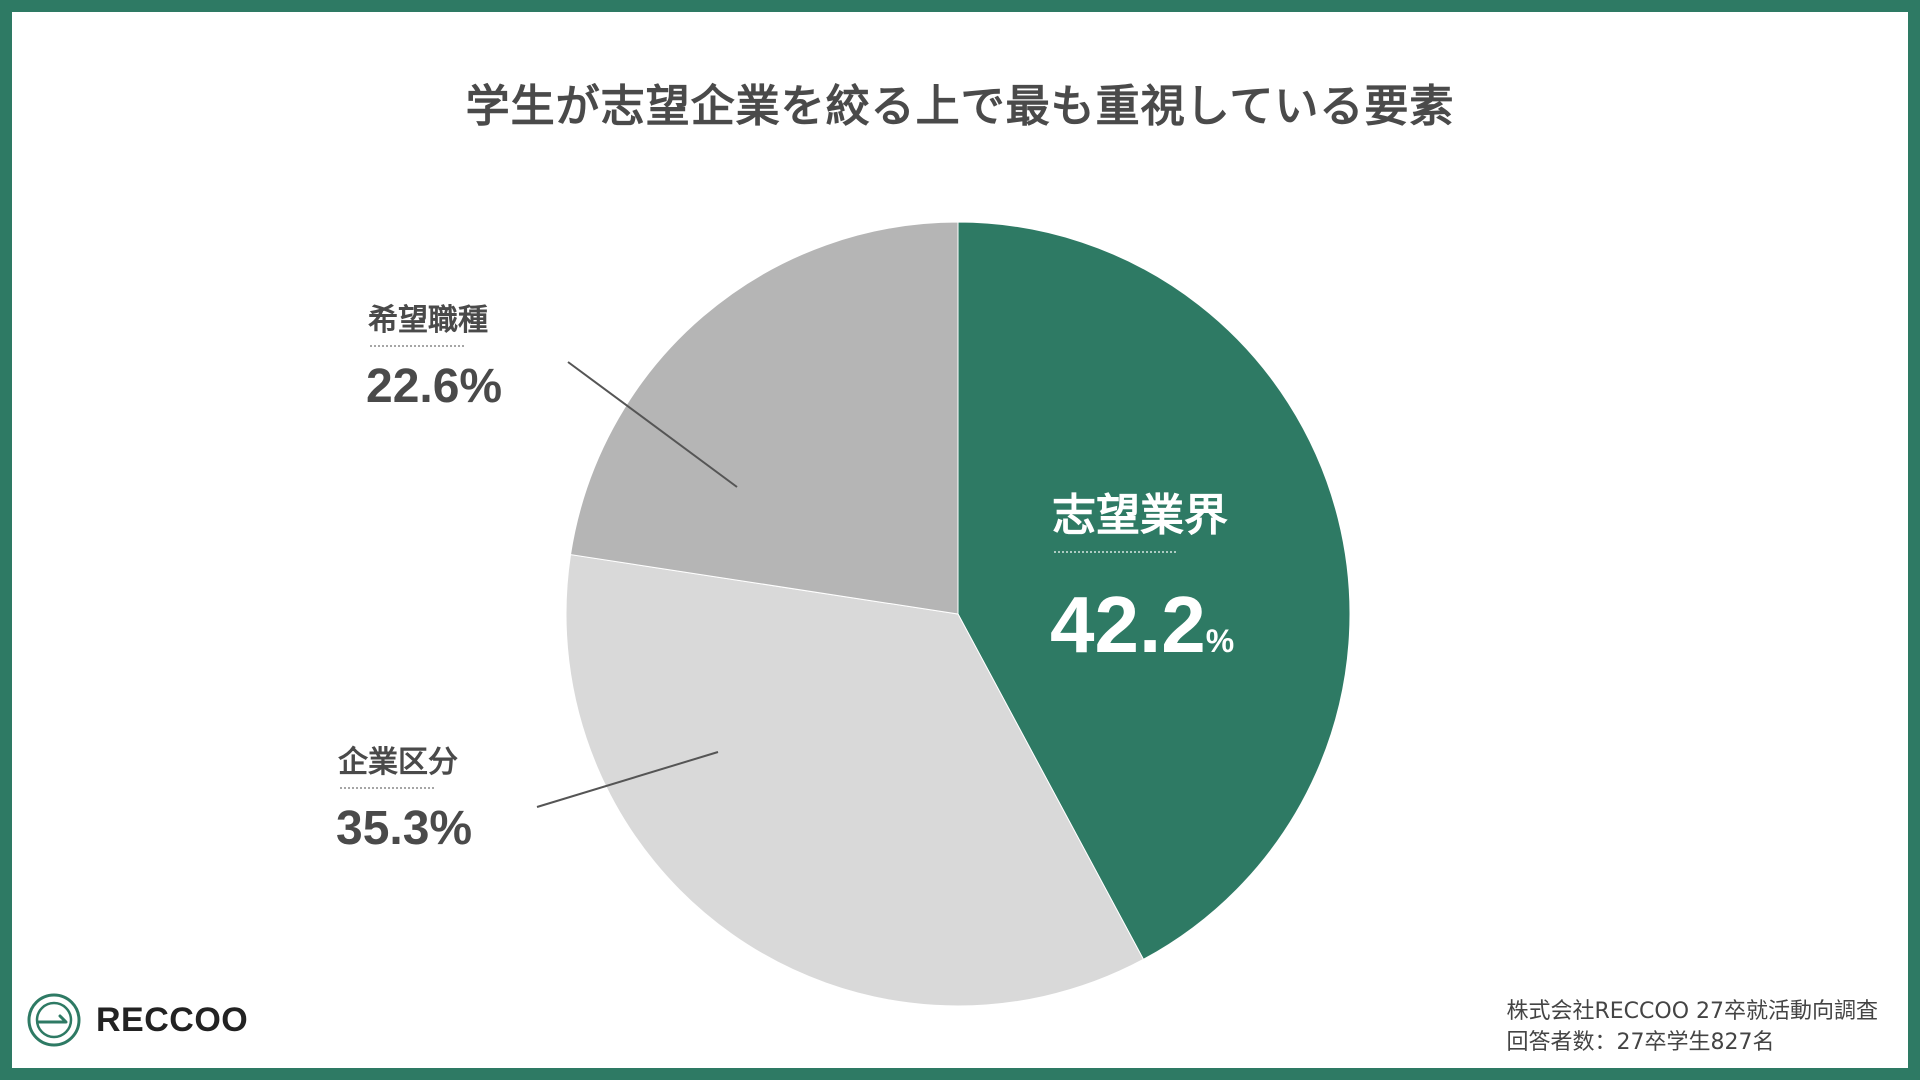  I want to click on slice-label-group-0: 志望業界 42.2%, so click(1142, 579).